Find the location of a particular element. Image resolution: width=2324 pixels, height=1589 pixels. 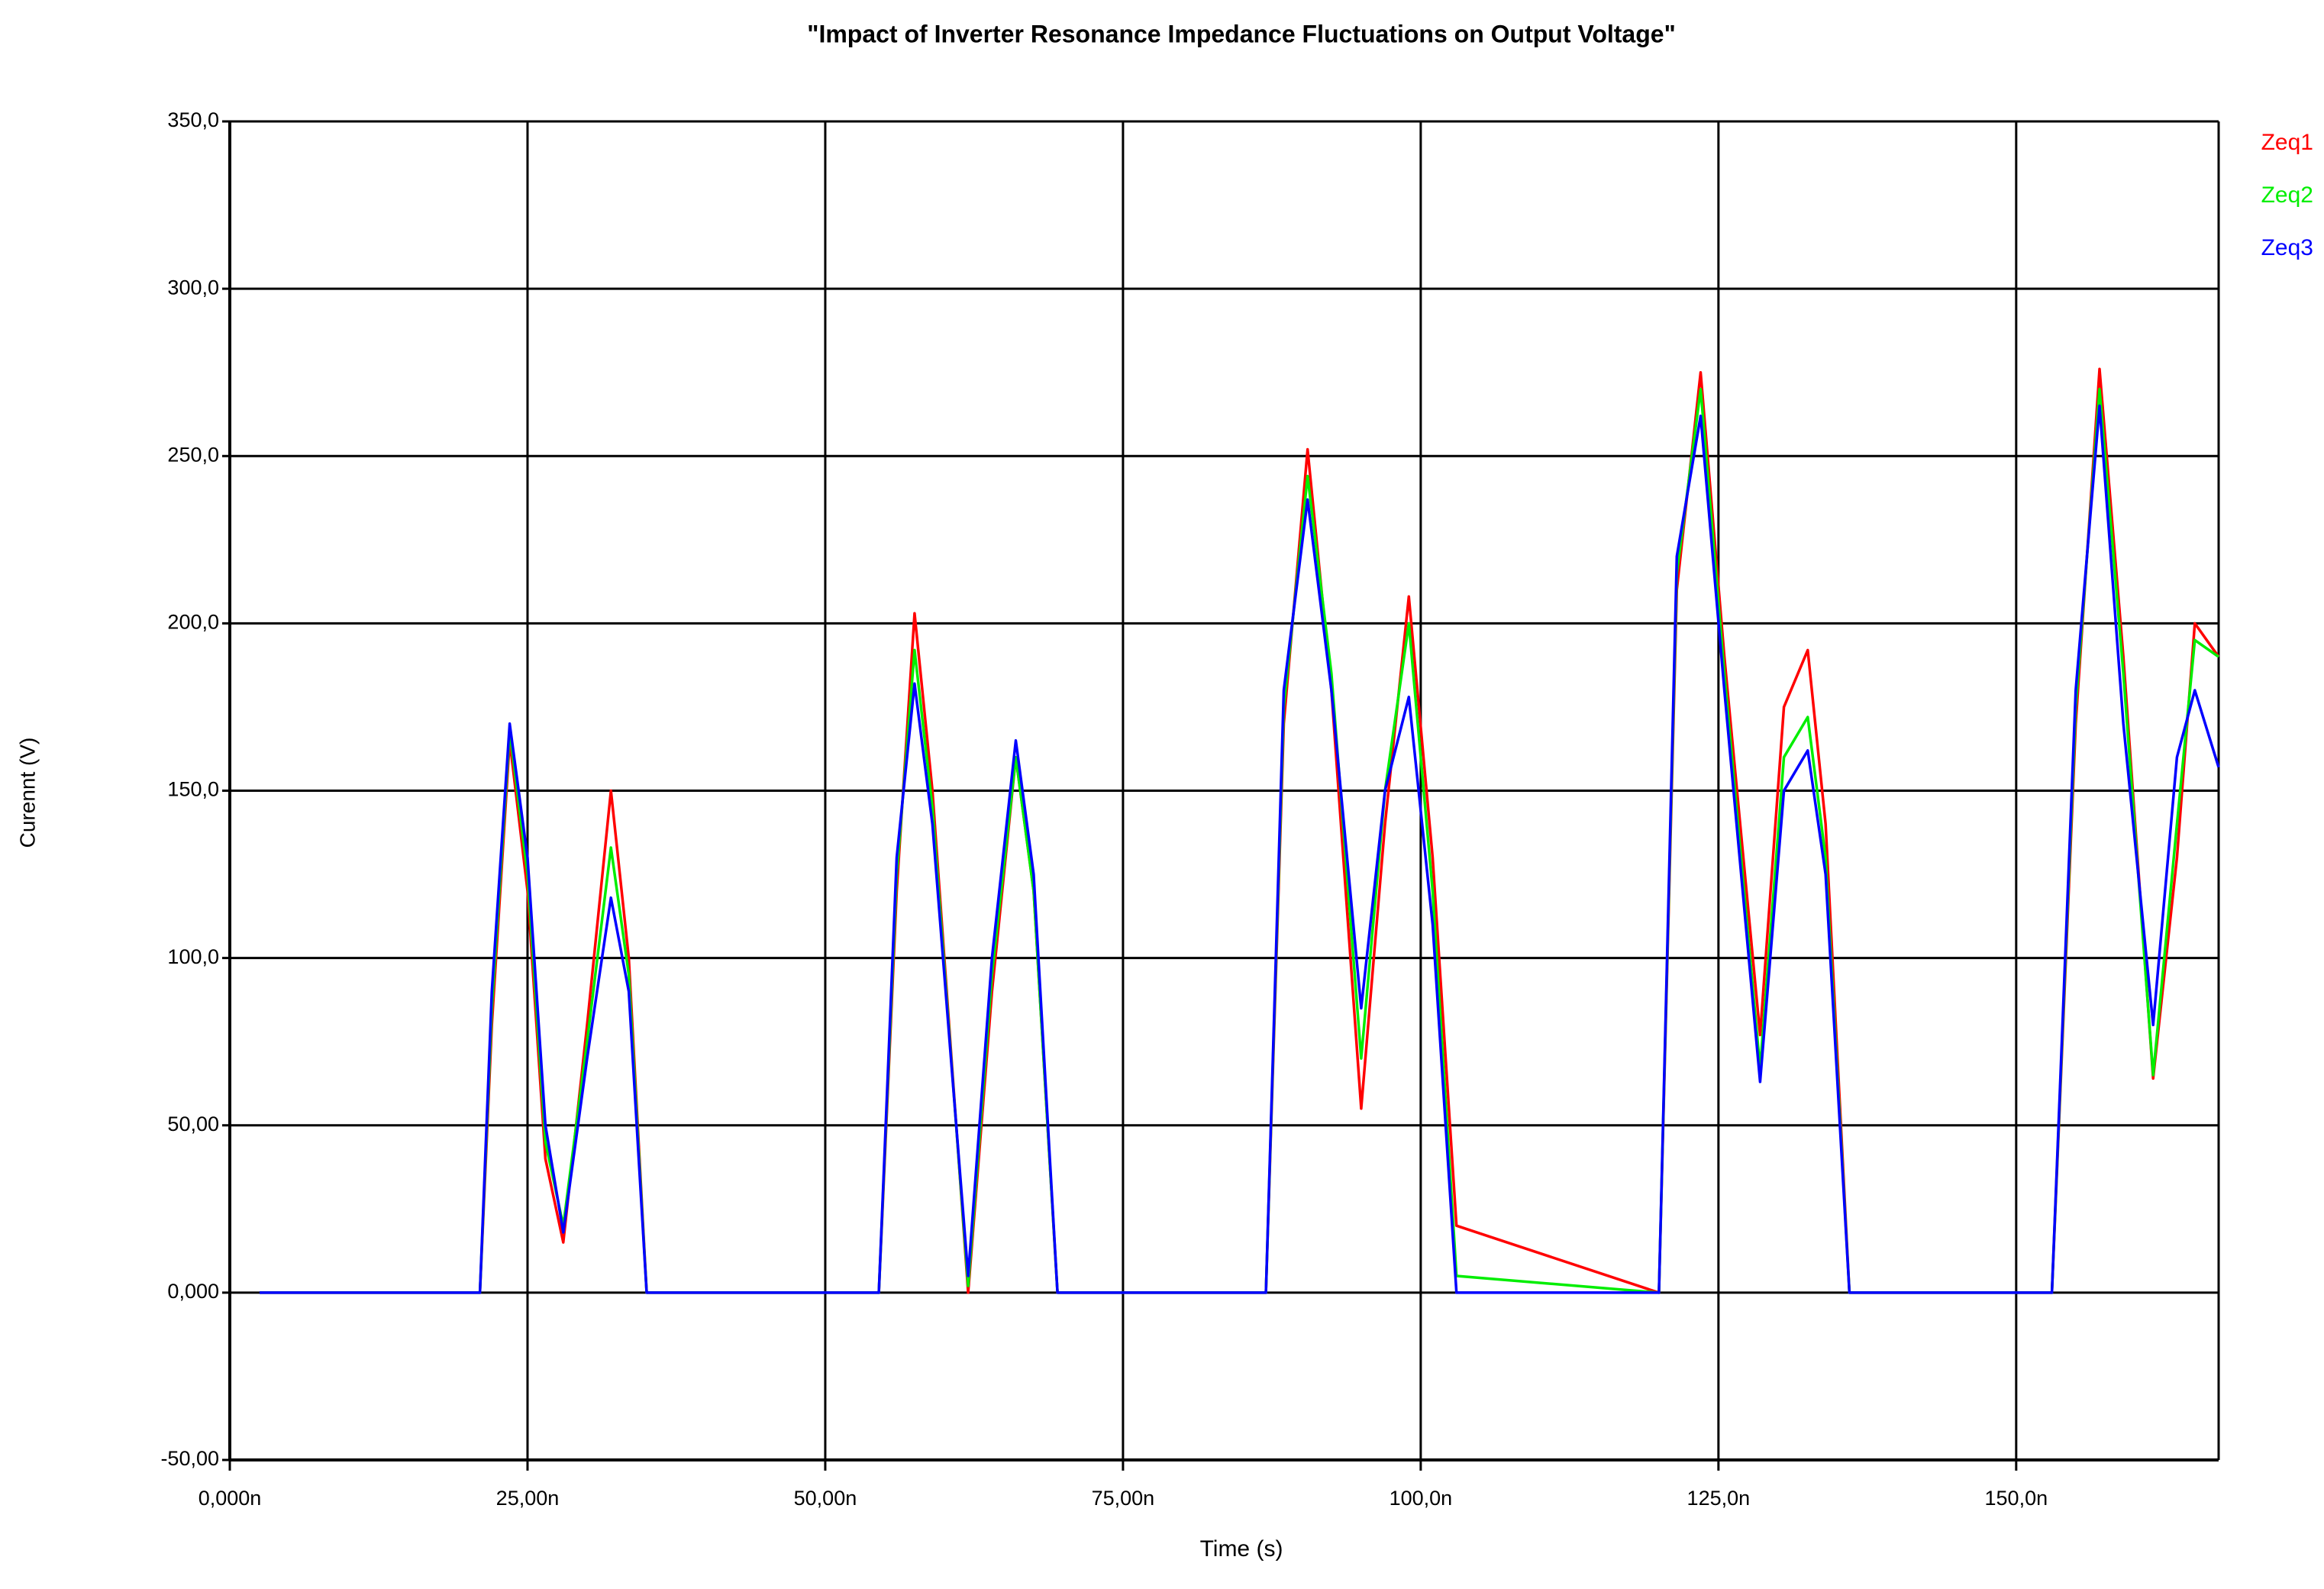

x-tick-label: 50,00n is located at coordinates (825, 1498).